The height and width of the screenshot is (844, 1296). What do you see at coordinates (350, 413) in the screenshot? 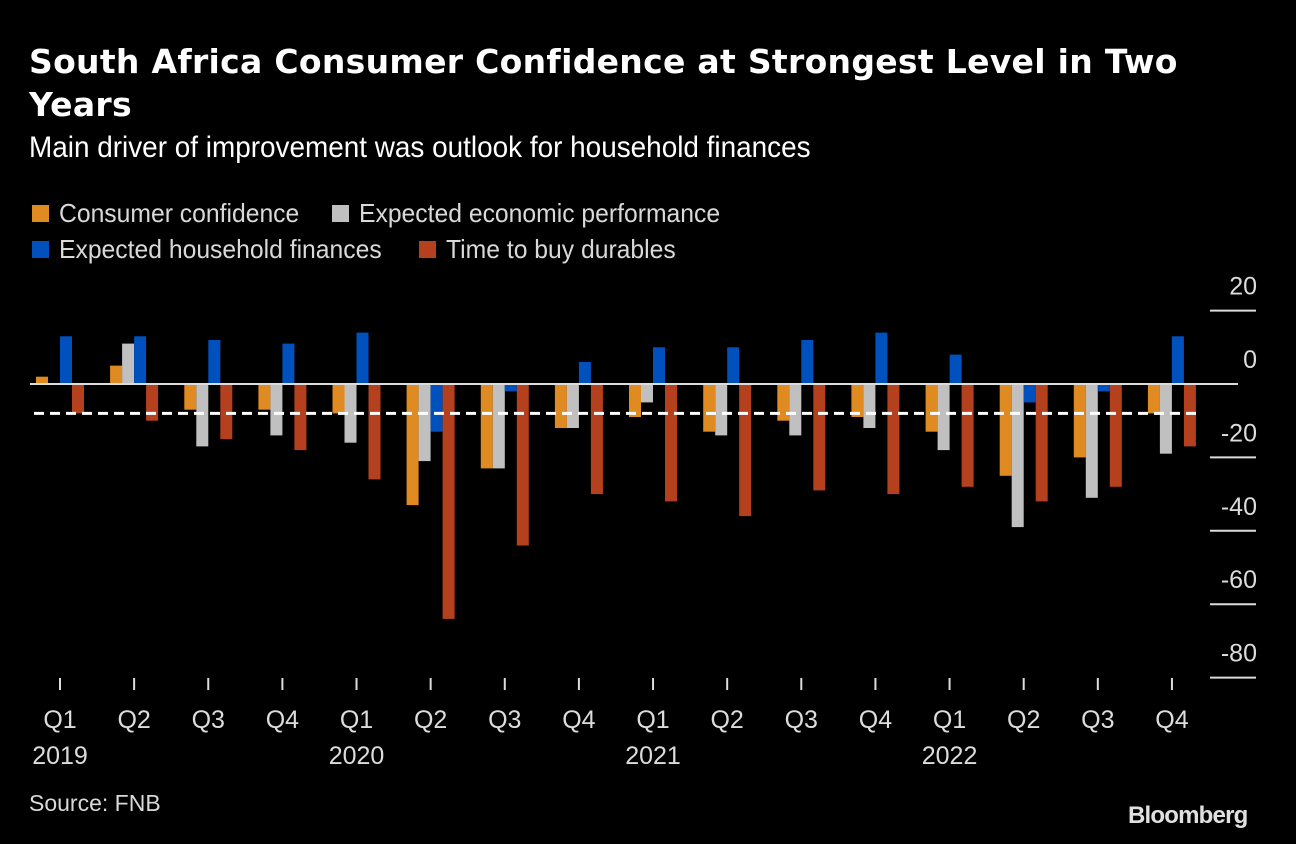
I see `bar-expected-economic-performance-q1-2020` at bounding box center [350, 413].